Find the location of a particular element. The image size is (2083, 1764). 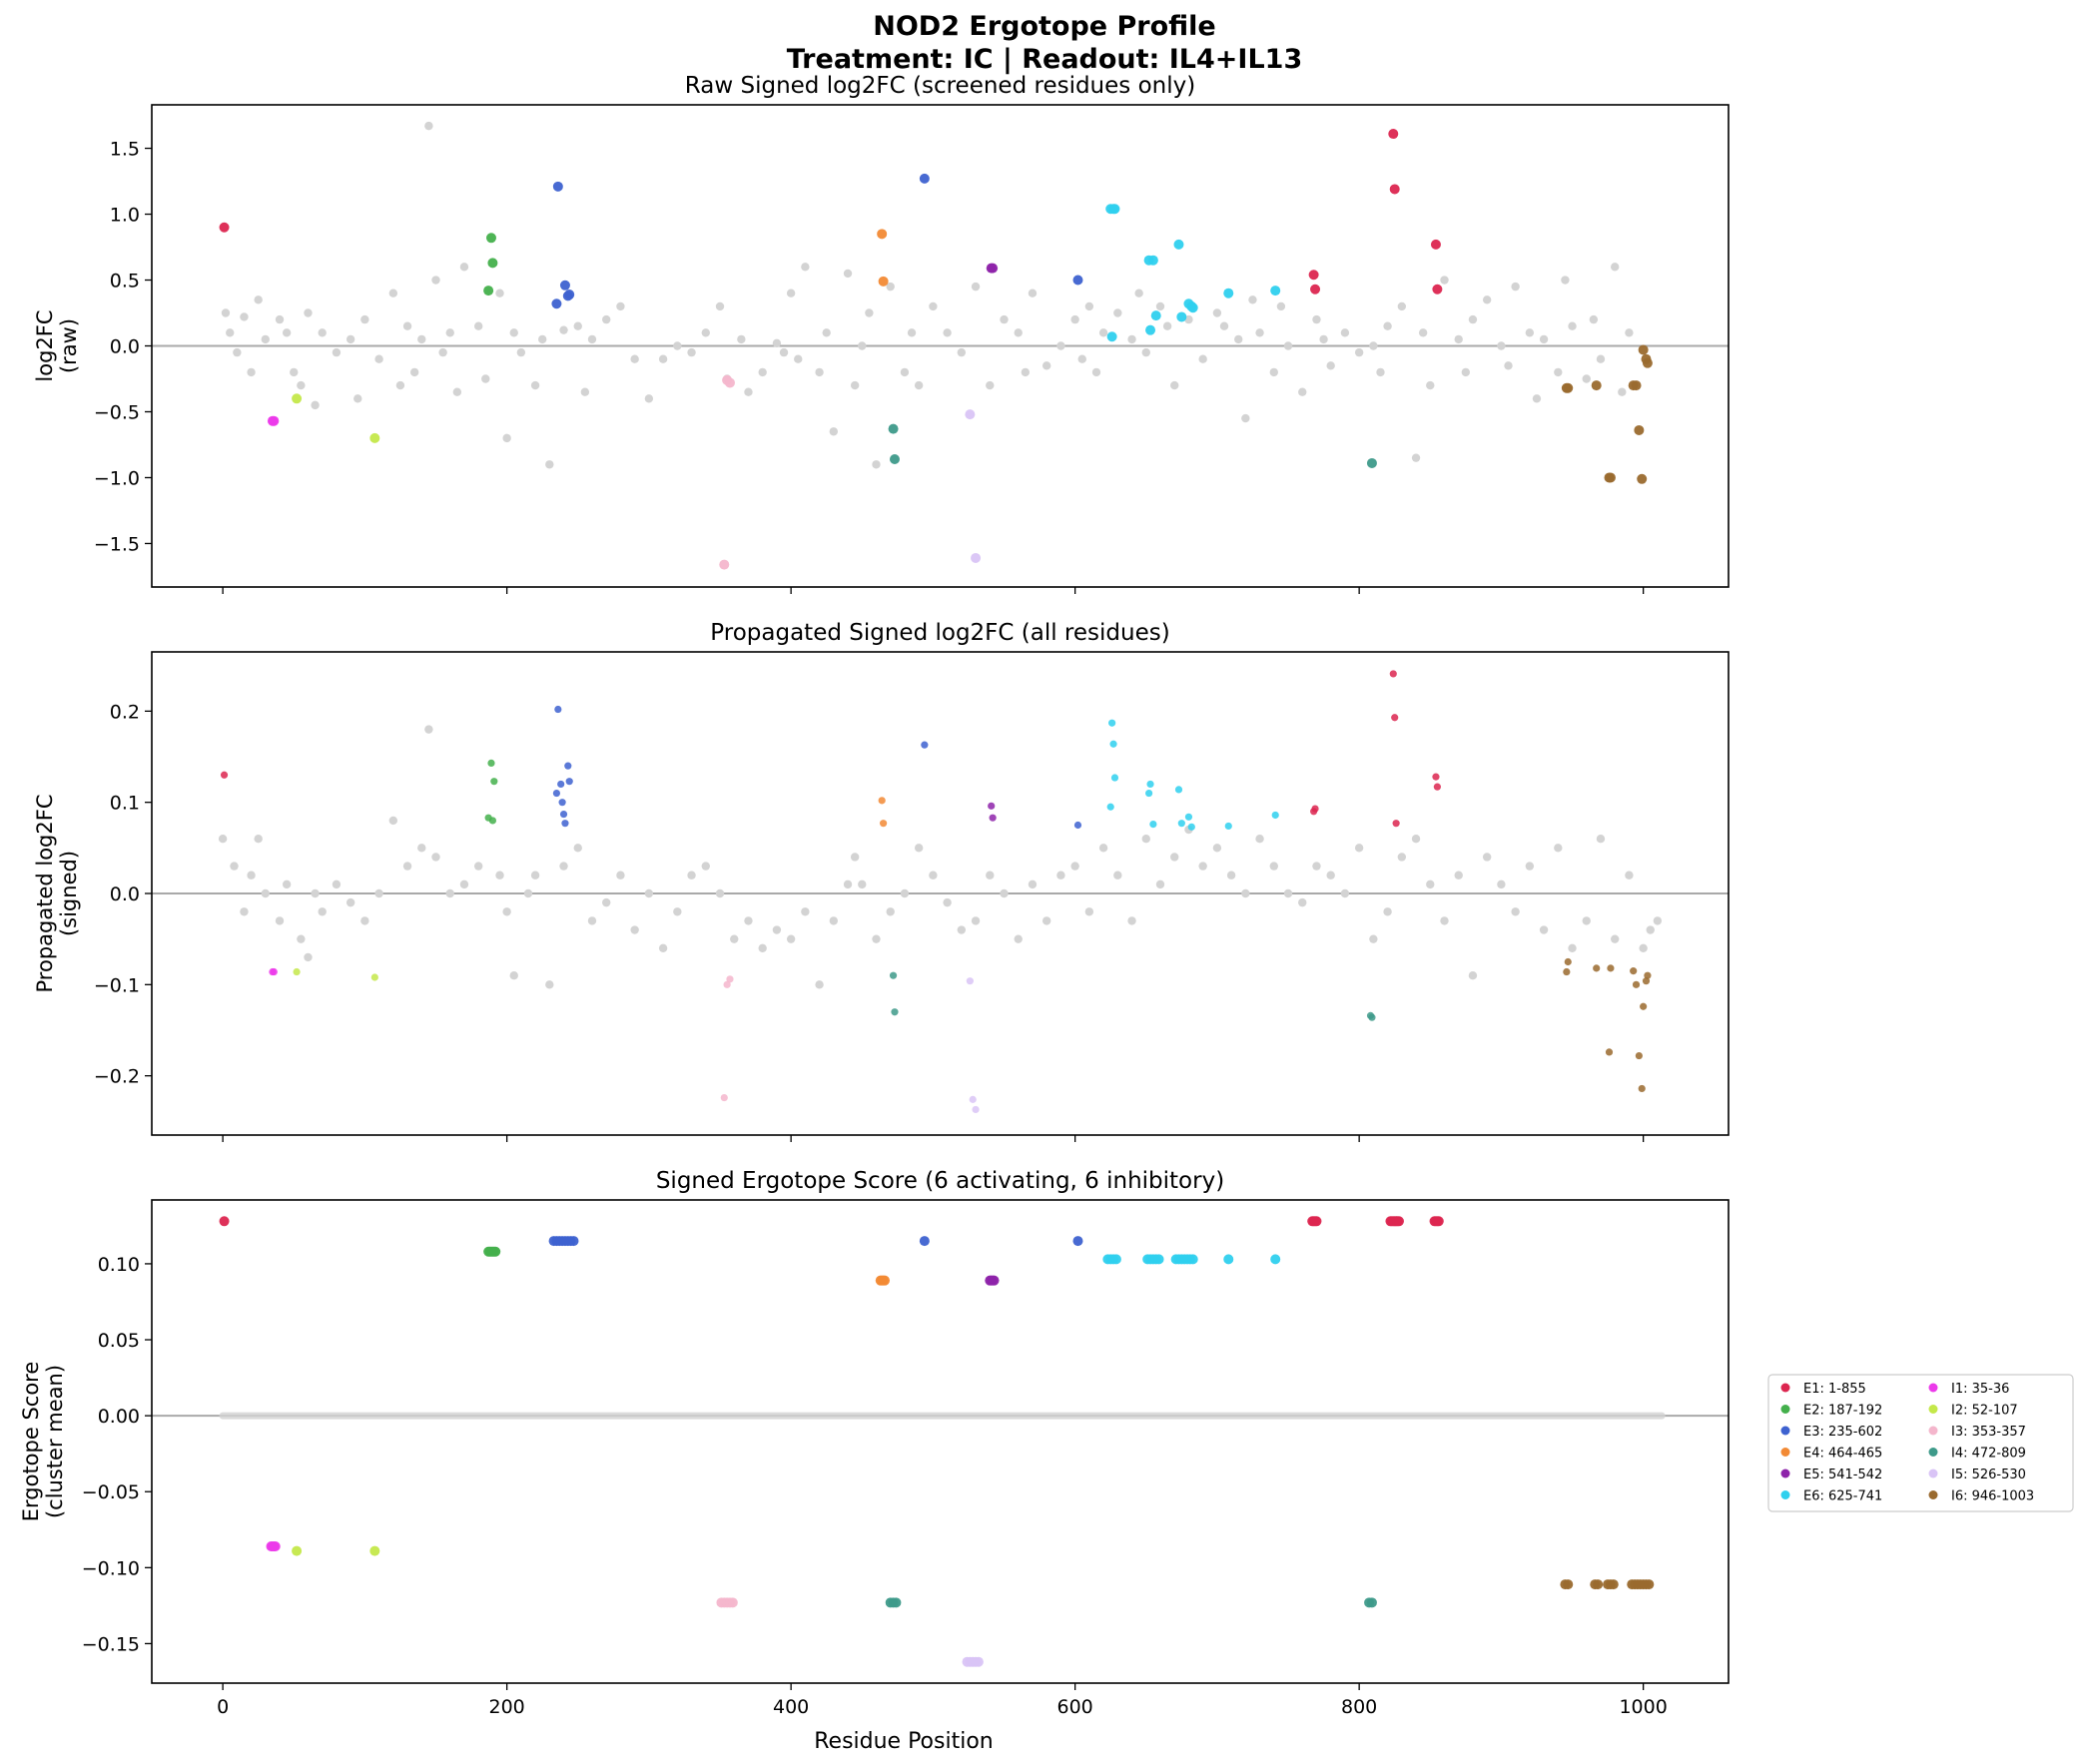

panel-title: Propagated Signed log2FC (all residues) is located at coordinates (939, 633).